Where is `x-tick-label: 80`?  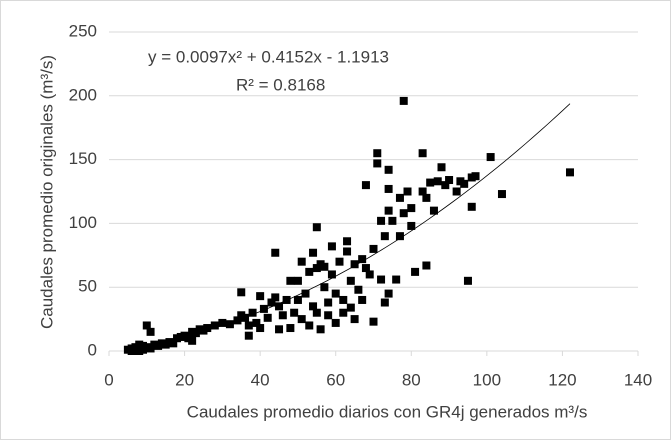
x-tick-label: 80 is located at coordinates (411, 379).